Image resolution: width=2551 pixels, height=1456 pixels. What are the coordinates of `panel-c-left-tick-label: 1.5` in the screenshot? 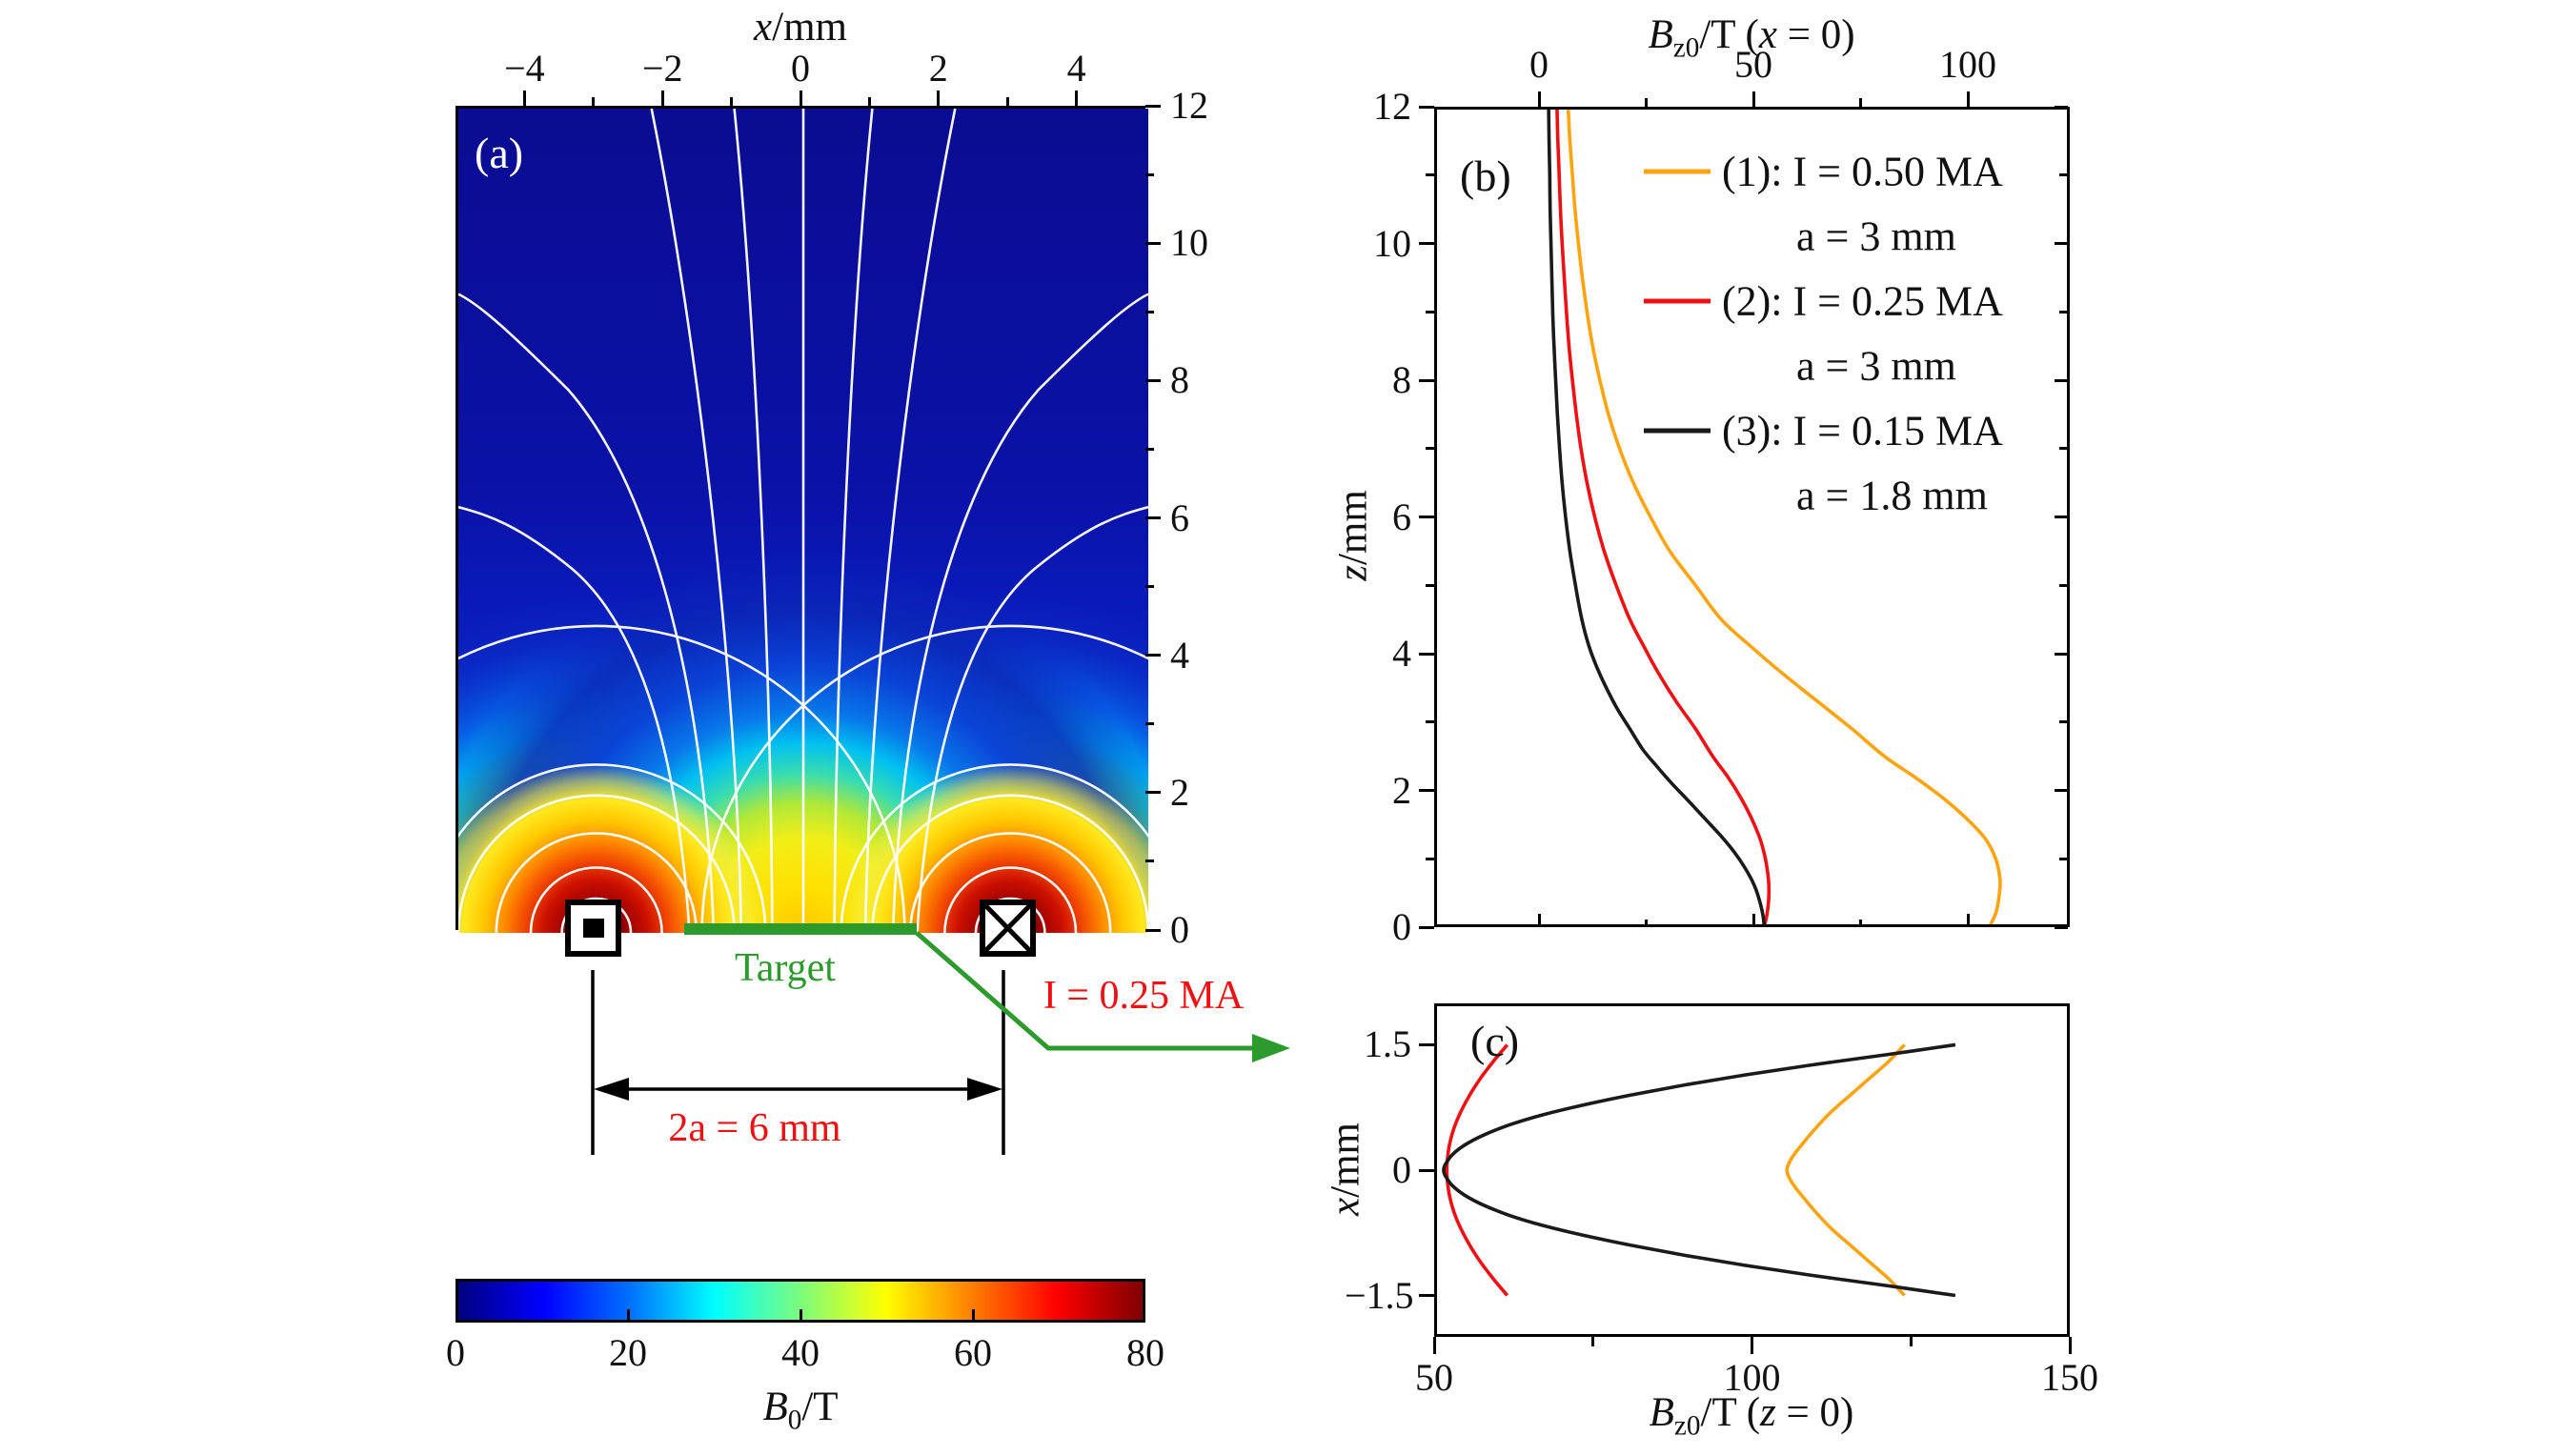 It's located at (1387, 1044).